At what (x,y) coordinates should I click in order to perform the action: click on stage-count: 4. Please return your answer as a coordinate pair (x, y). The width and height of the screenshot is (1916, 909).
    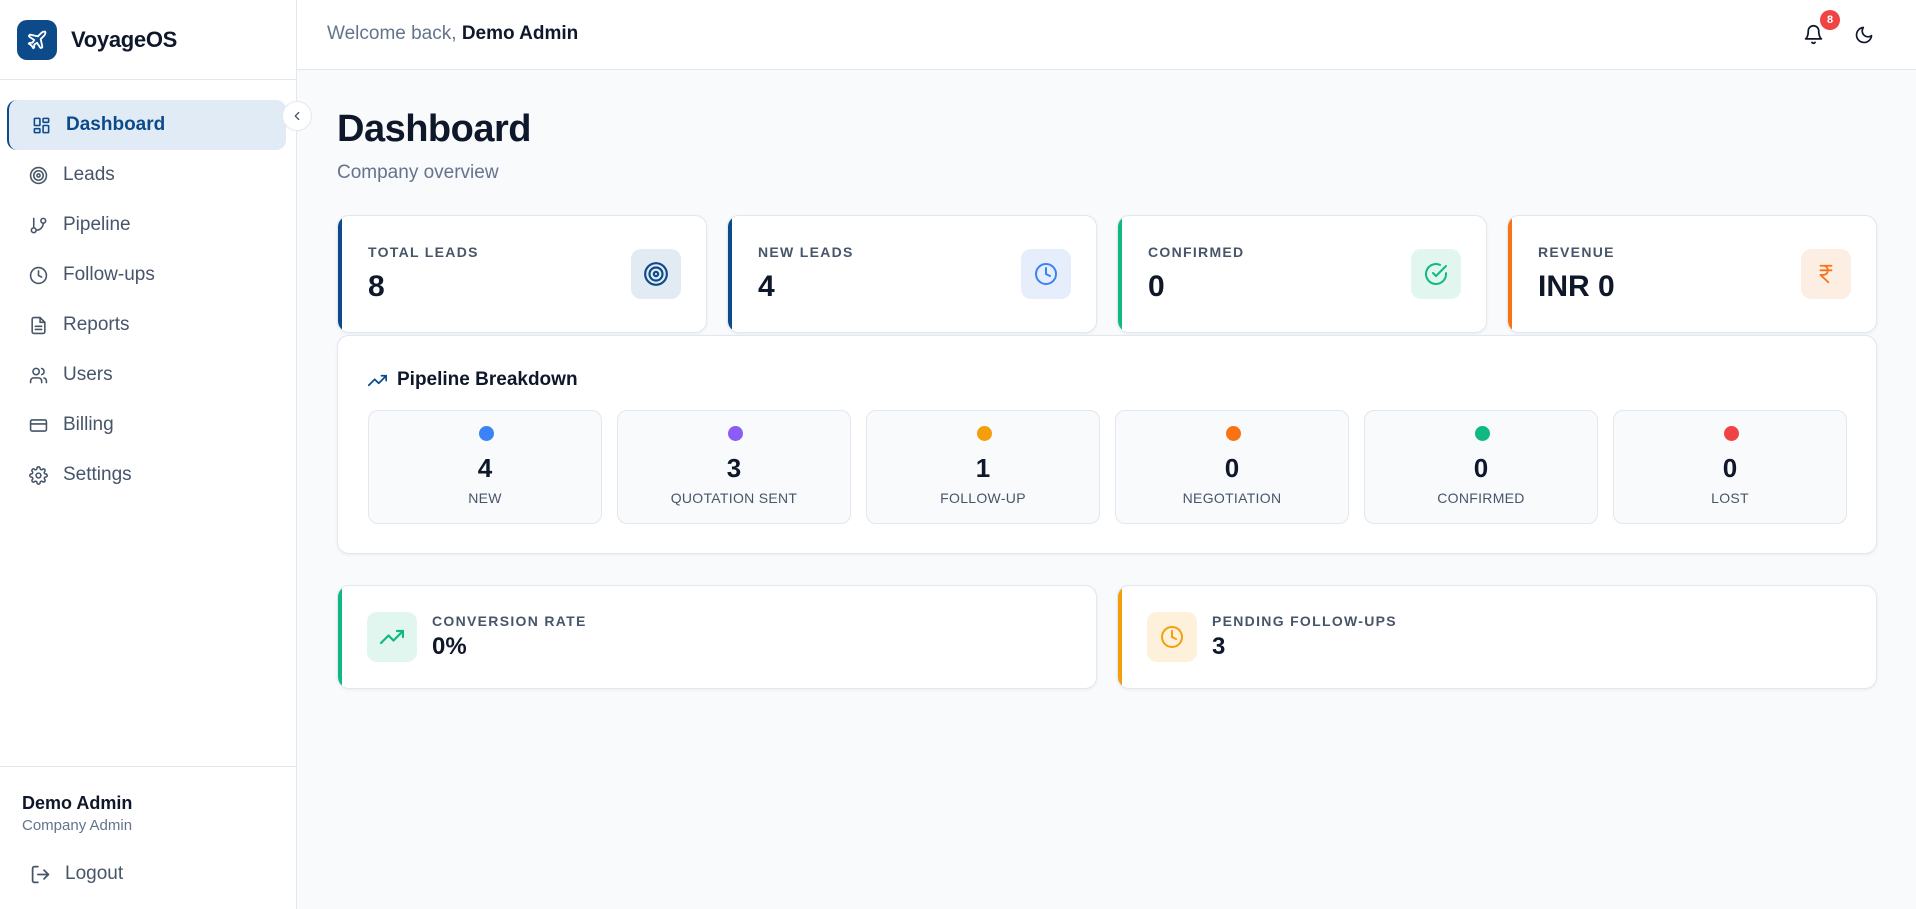
    Looking at the image, I should click on (485, 468).